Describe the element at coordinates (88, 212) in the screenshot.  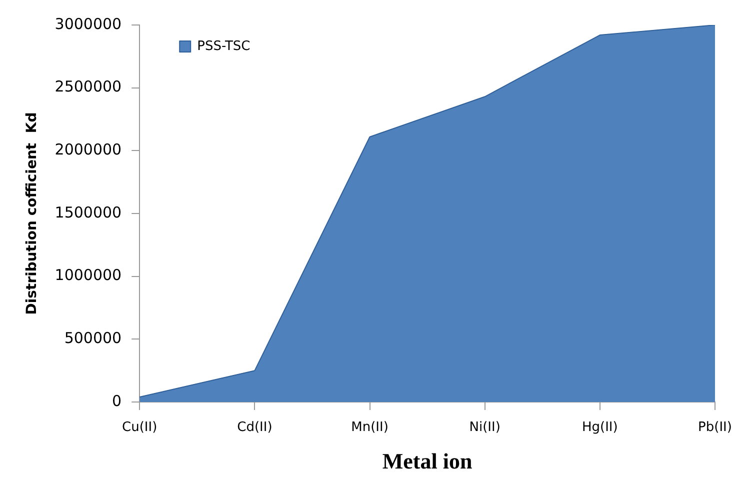
I see `y-tick-label: 1500000` at that location.